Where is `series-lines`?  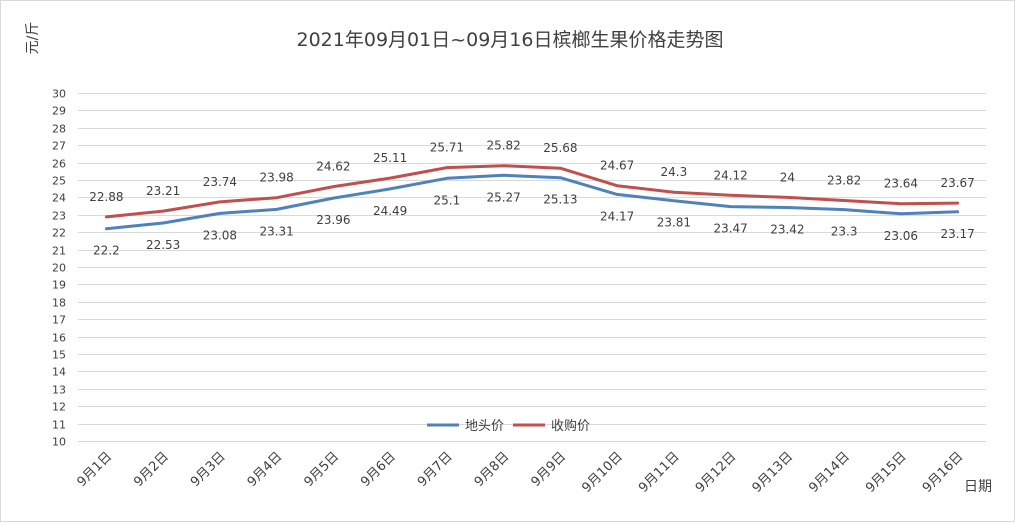
series-lines is located at coordinates (532, 197).